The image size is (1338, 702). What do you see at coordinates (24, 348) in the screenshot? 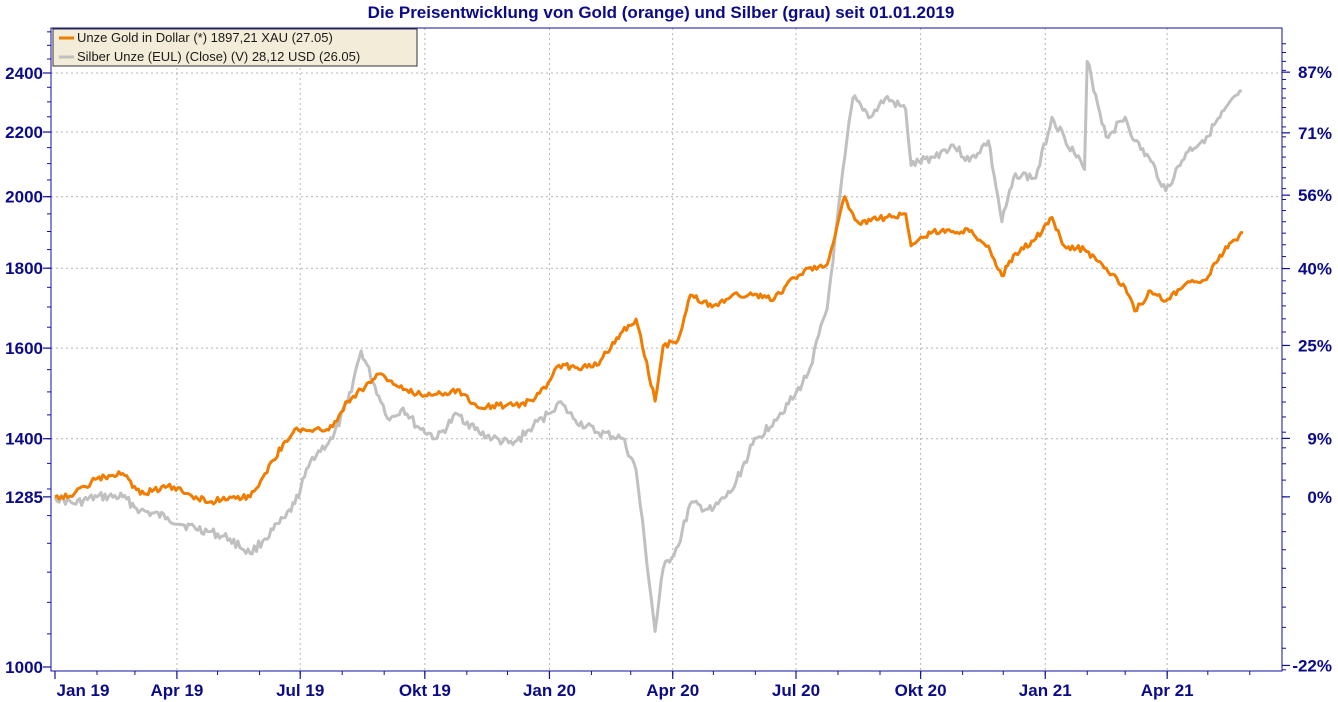
I see `y-tick-label: 1600` at bounding box center [24, 348].